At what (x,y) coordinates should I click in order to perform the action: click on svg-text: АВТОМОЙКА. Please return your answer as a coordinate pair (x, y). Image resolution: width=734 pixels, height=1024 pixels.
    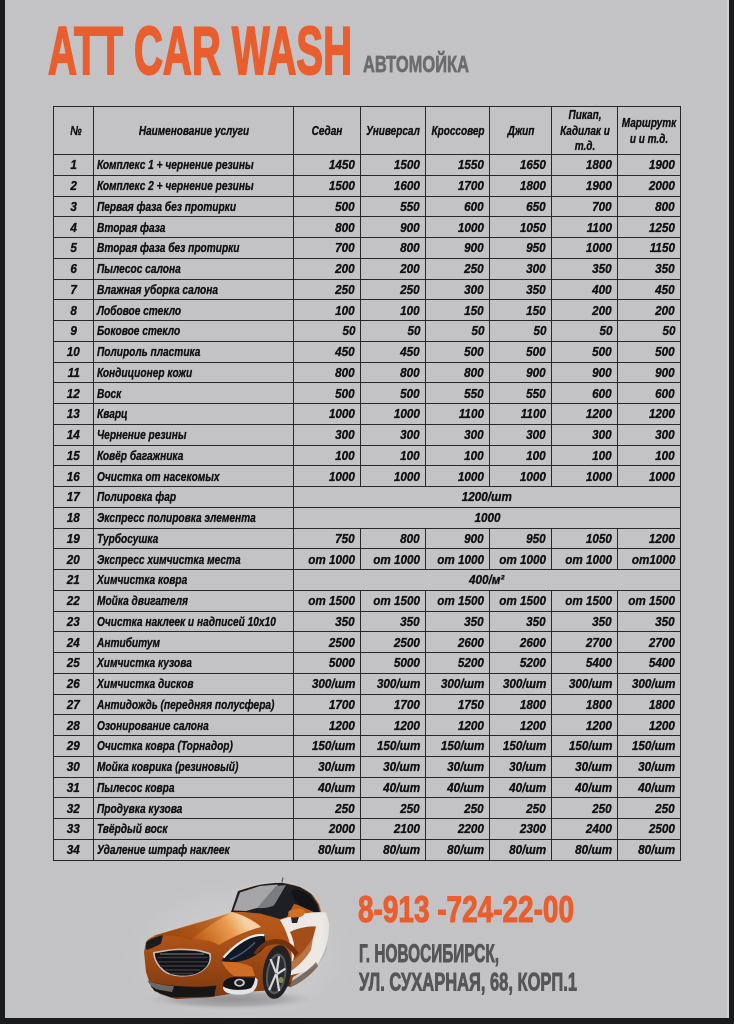
    Looking at the image, I should click on (416, 63).